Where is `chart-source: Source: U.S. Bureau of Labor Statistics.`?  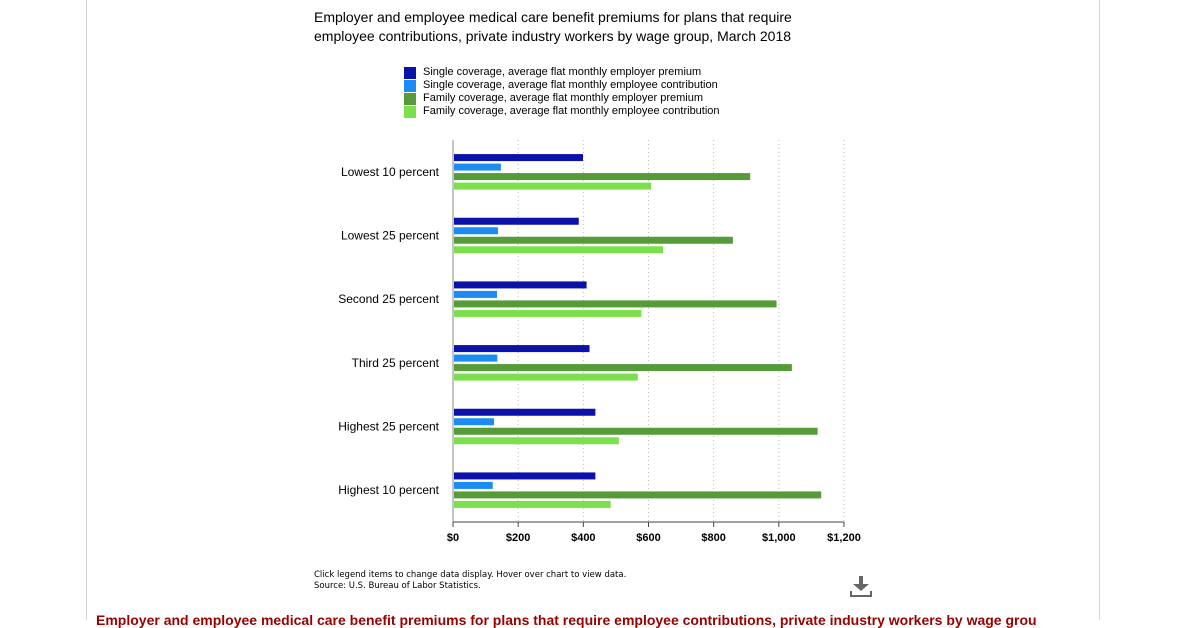
chart-source: Source: U.S. Bureau of Labor Statistics. is located at coordinates (397, 586).